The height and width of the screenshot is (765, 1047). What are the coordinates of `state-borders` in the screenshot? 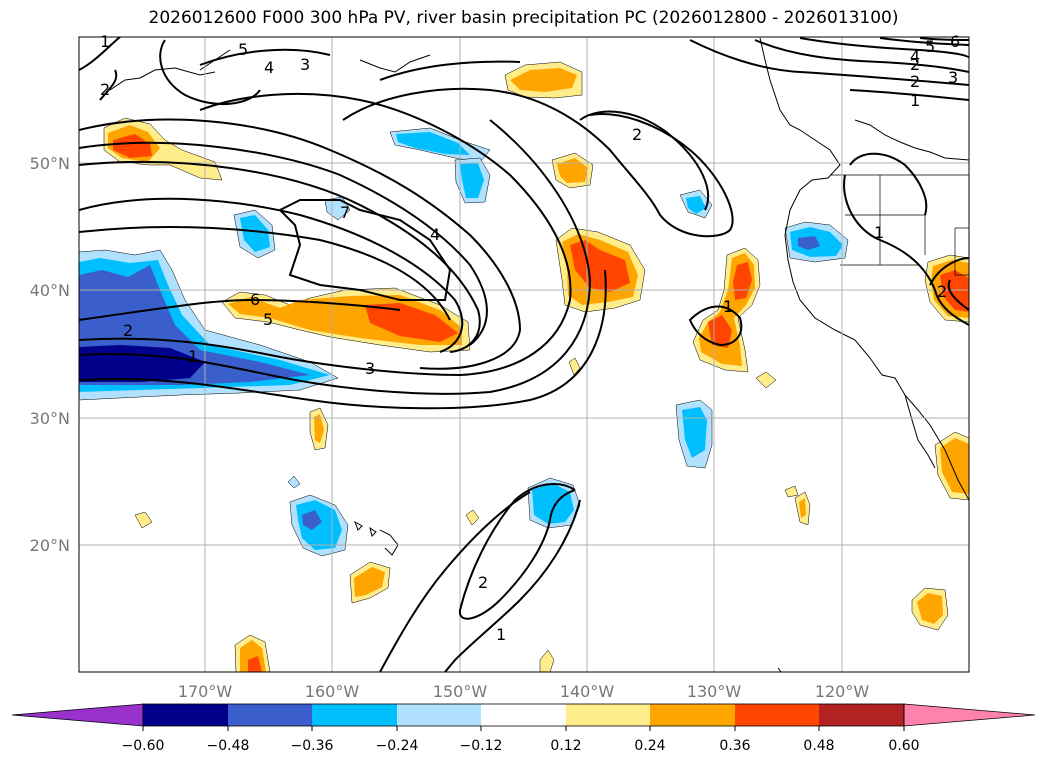 It's located at (899, 225).